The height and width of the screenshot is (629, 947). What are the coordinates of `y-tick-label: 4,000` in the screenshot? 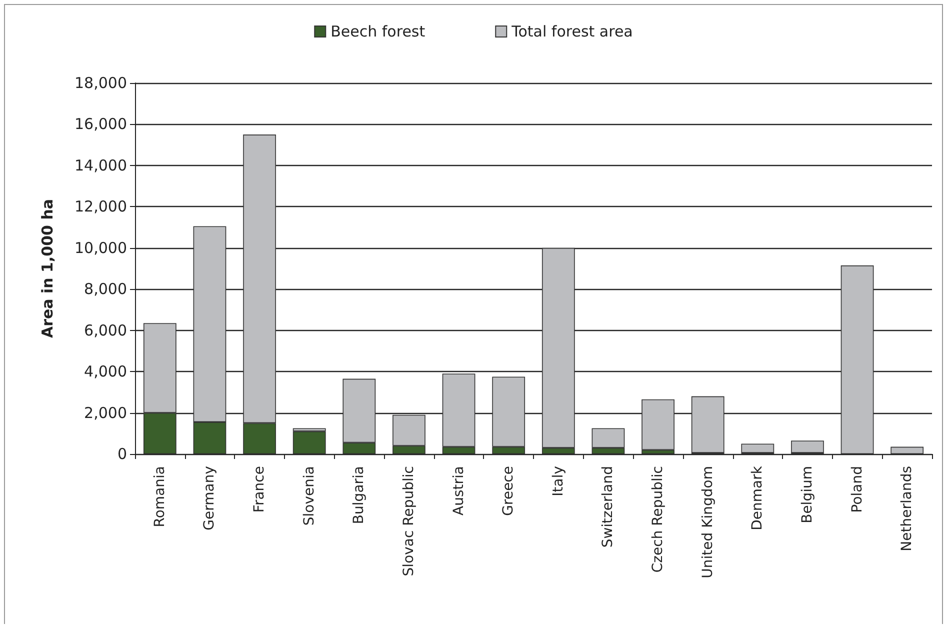 It's located at (105, 371).